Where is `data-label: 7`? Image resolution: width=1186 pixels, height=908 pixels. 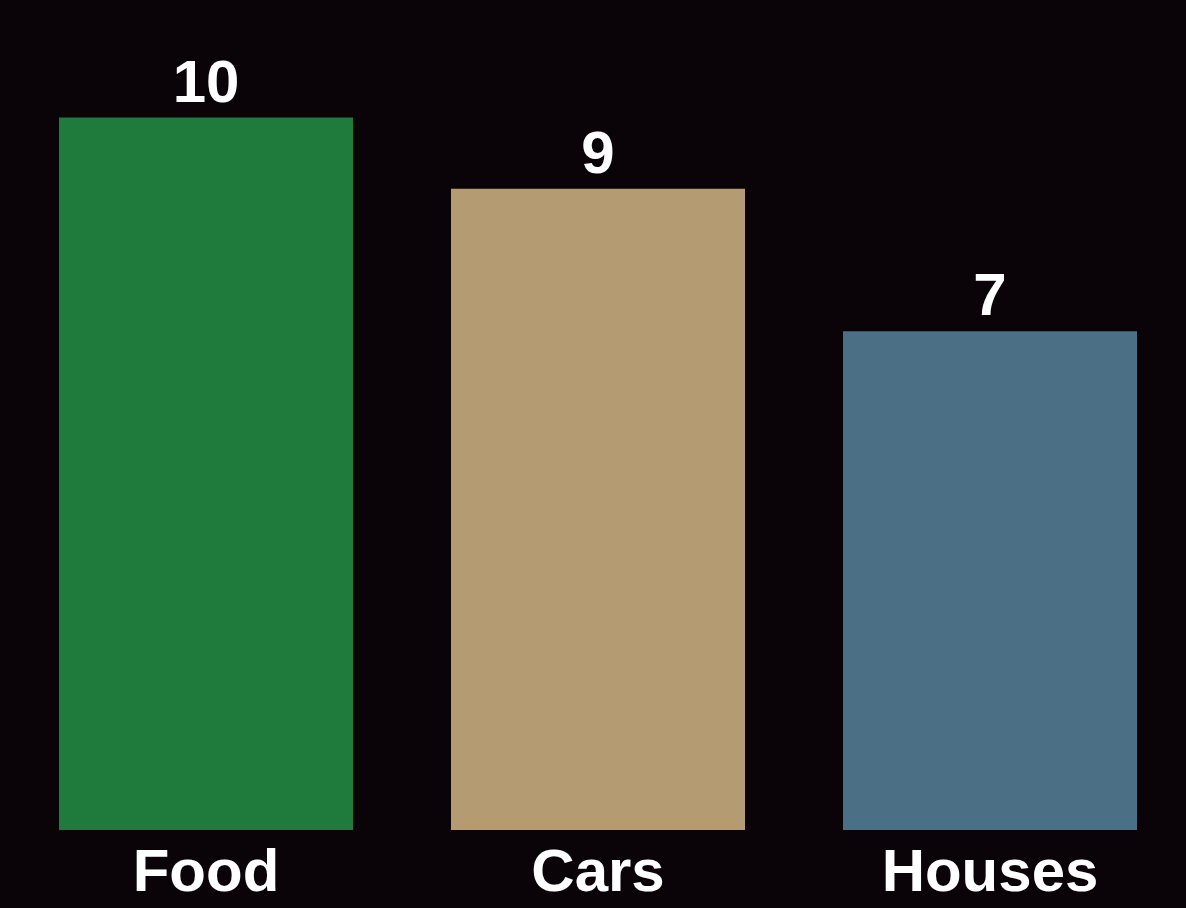 data-label: 7 is located at coordinates (990, 295).